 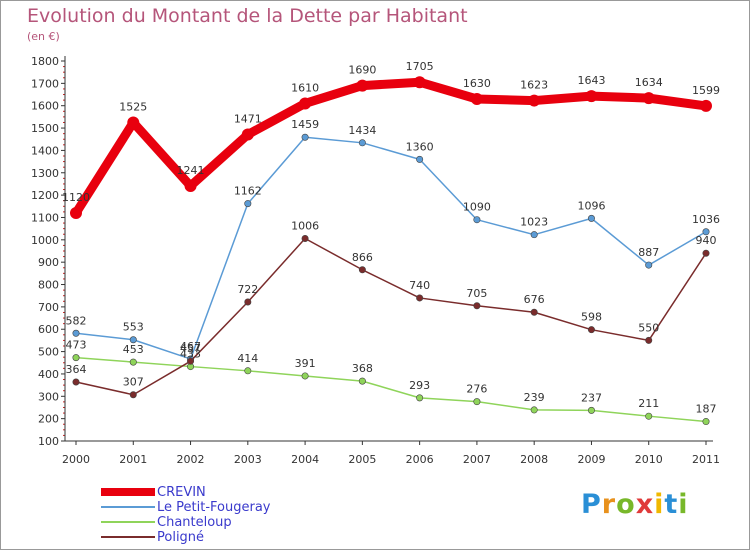 I want to click on data-label: 414, so click(x=247, y=358).